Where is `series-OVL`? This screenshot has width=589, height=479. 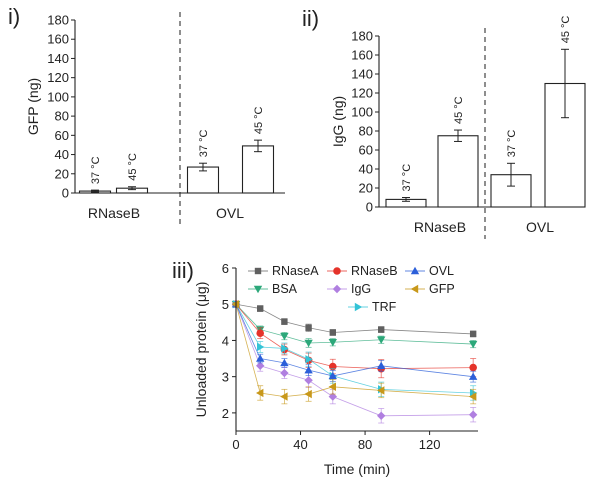
series-OVL is located at coordinates (354, 341).